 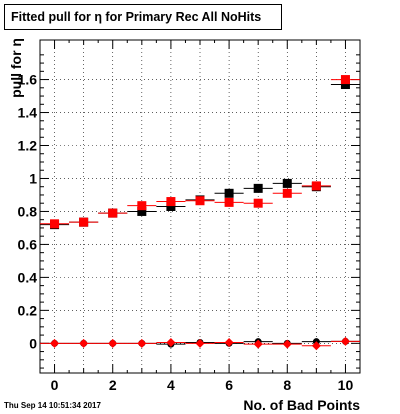 What do you see at coordinates (171, 385) in the screenshot?
I see `x-tick-label: 4` at bounding box center [171, 385].